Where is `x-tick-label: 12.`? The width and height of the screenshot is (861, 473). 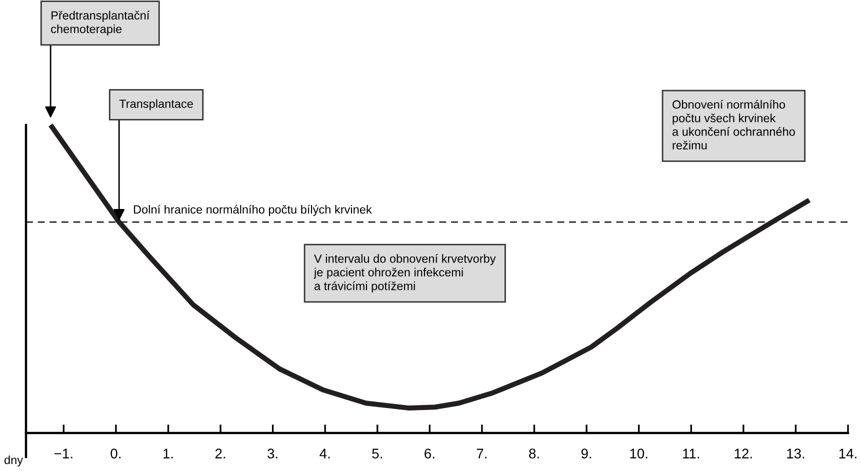
x-tick-label: 12. is located at coordinates (743, 453).